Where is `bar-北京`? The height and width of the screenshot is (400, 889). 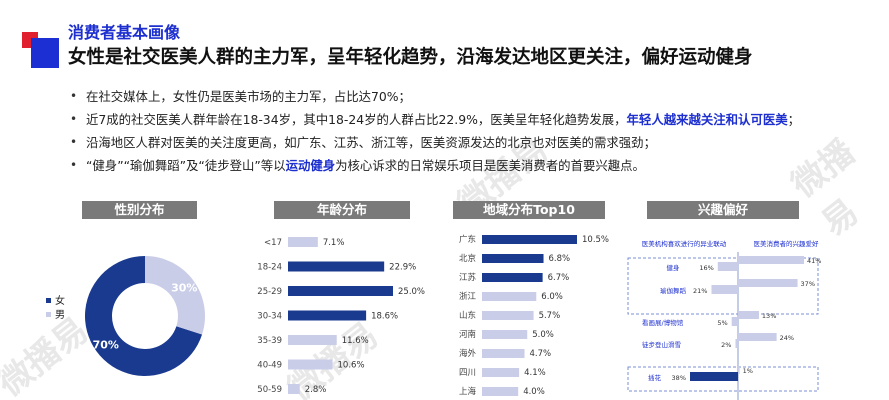 bar-北京 is located at coordinates (513, 258).